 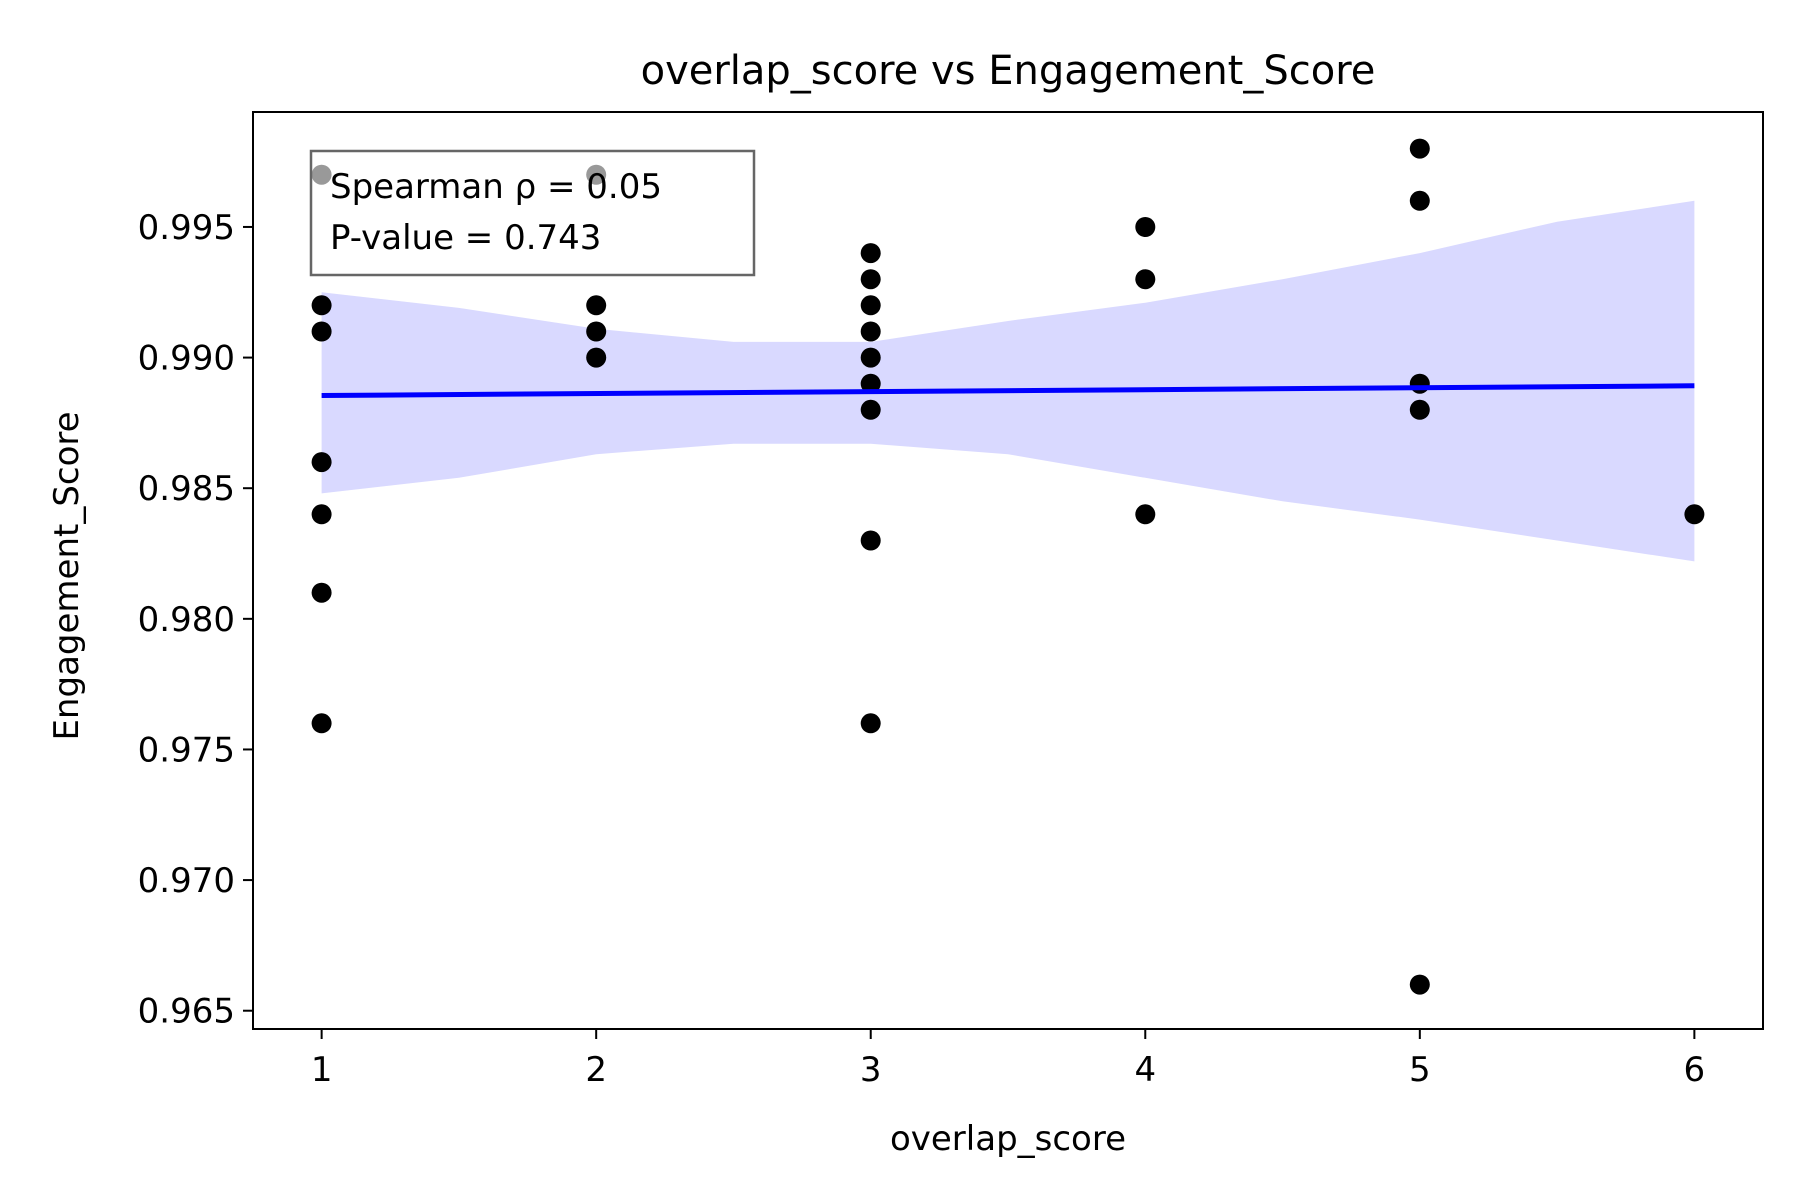 I want to click on y-tick-label: 0.980, so click(x=186, y=620).